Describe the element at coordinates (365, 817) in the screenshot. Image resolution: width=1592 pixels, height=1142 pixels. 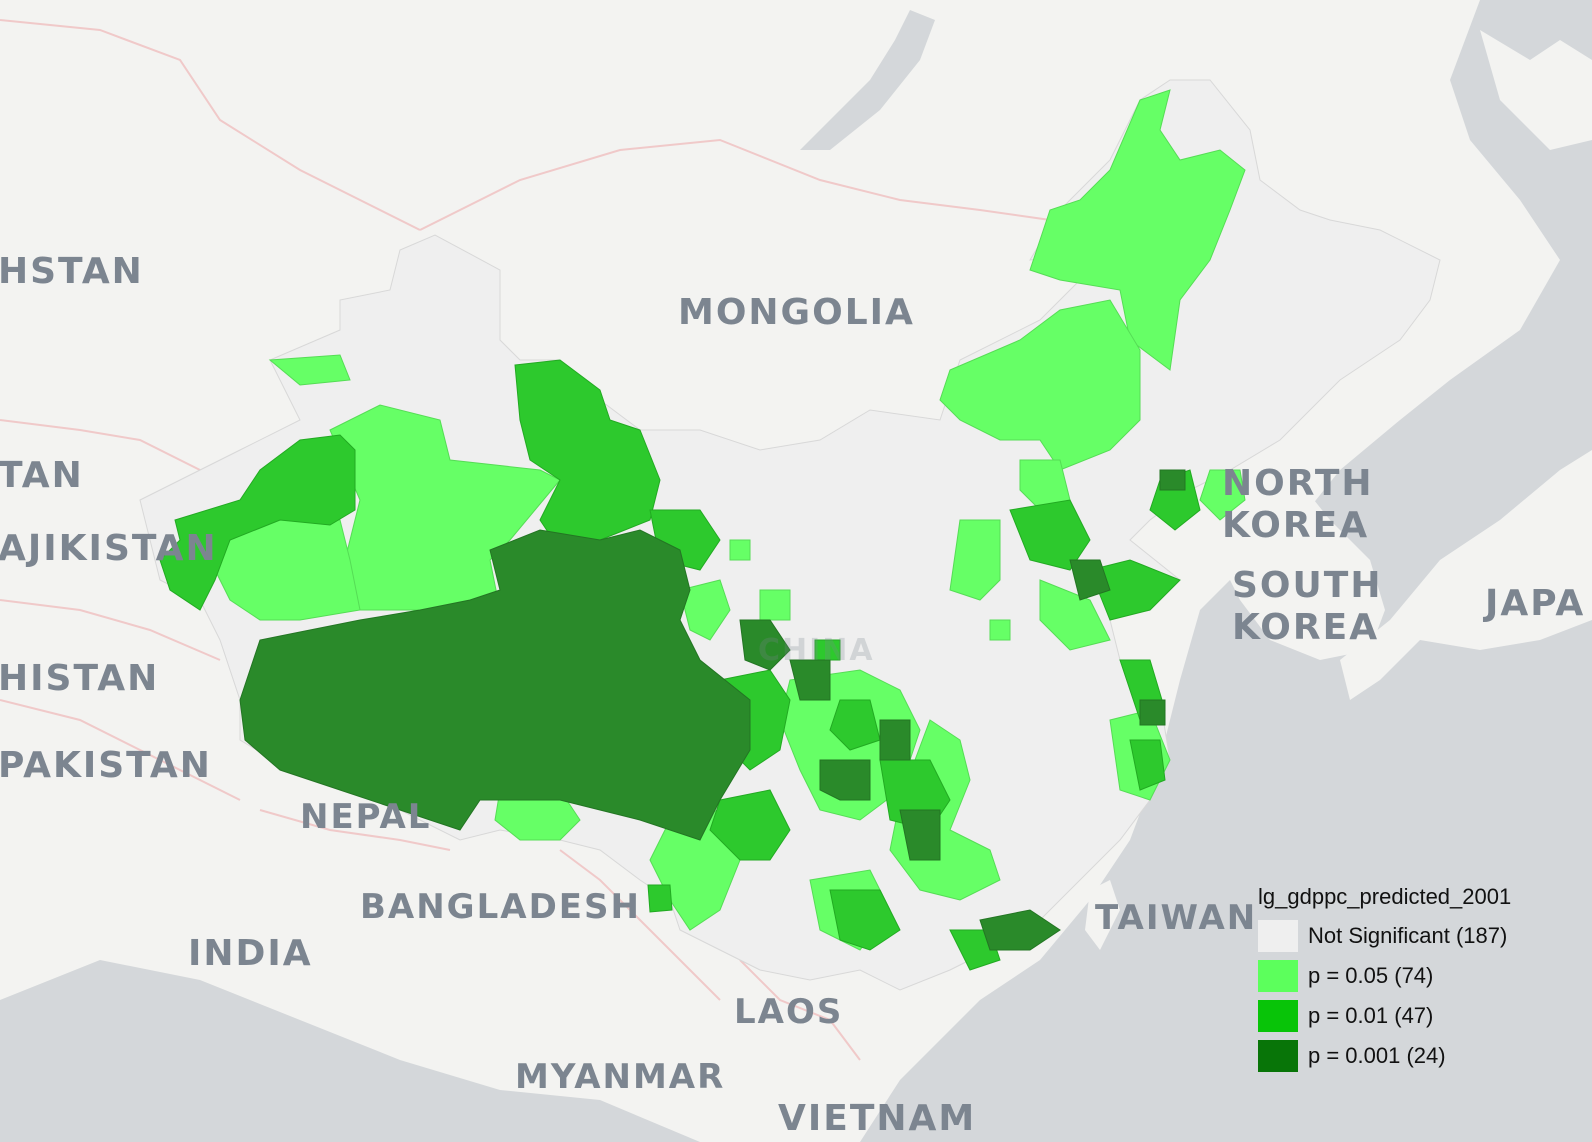
I see `label-nepal: NEPAL` at that location.